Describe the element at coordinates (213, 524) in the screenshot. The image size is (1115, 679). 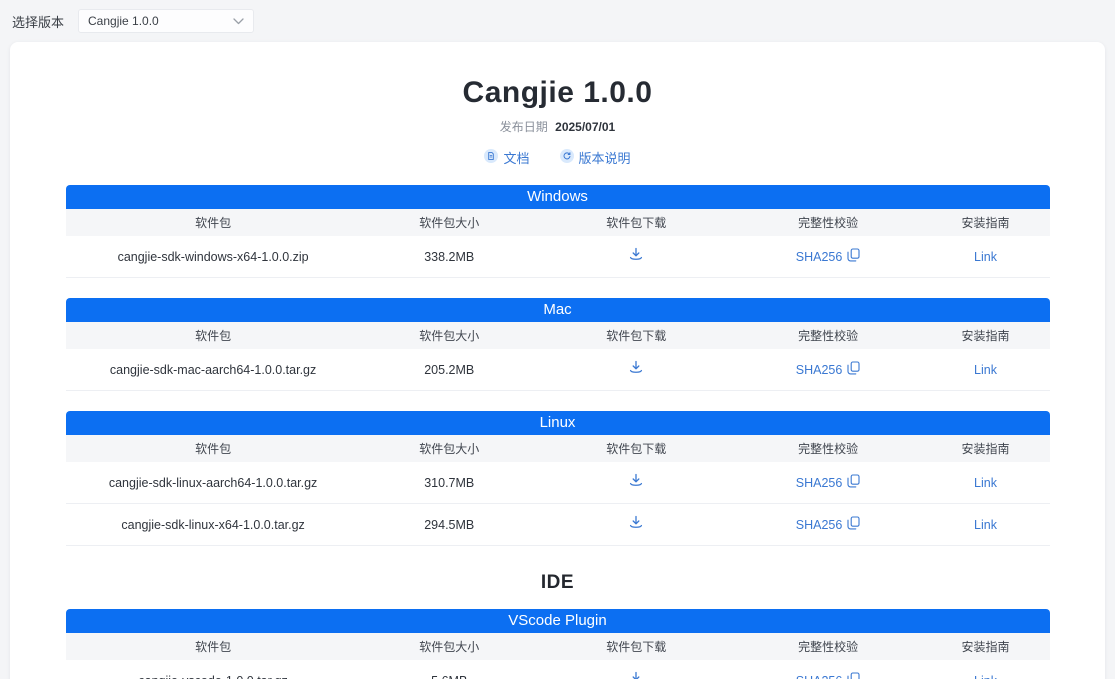
I see `package-name: cangjie-sdk-linux-x64-1.0.0.tar.gz` at that location.